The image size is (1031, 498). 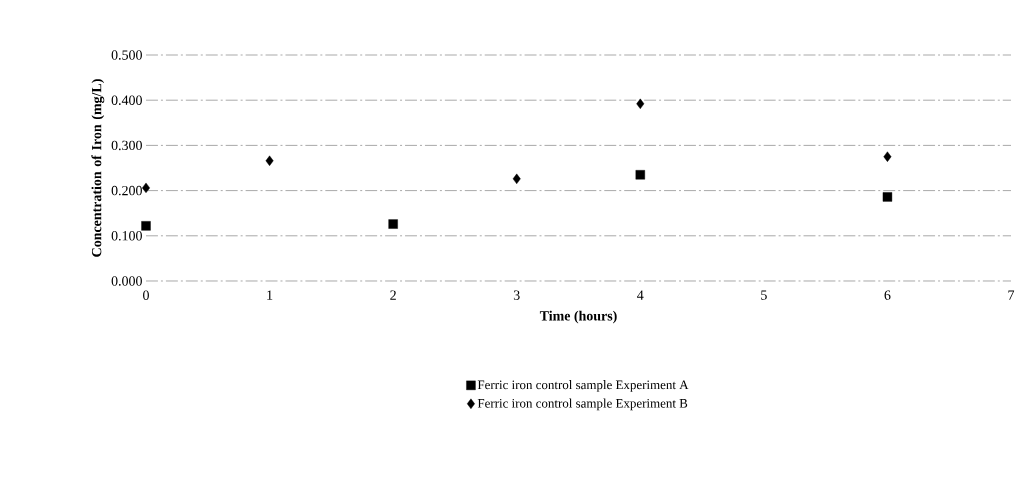 What do you see at coordinates (126, 236) in the screenshot?
I see `y-tick-label: 0.100` at bounding box center [126, 236].